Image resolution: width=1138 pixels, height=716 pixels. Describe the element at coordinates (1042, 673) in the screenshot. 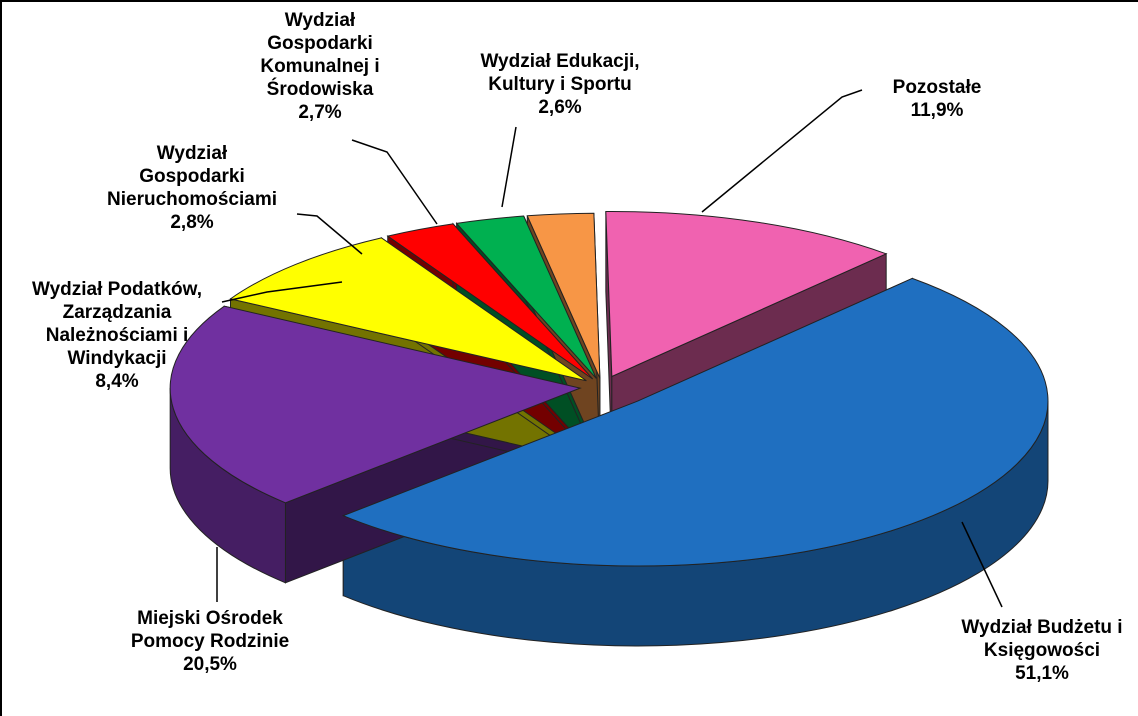

I see `value-label: 51,1%` at that location.